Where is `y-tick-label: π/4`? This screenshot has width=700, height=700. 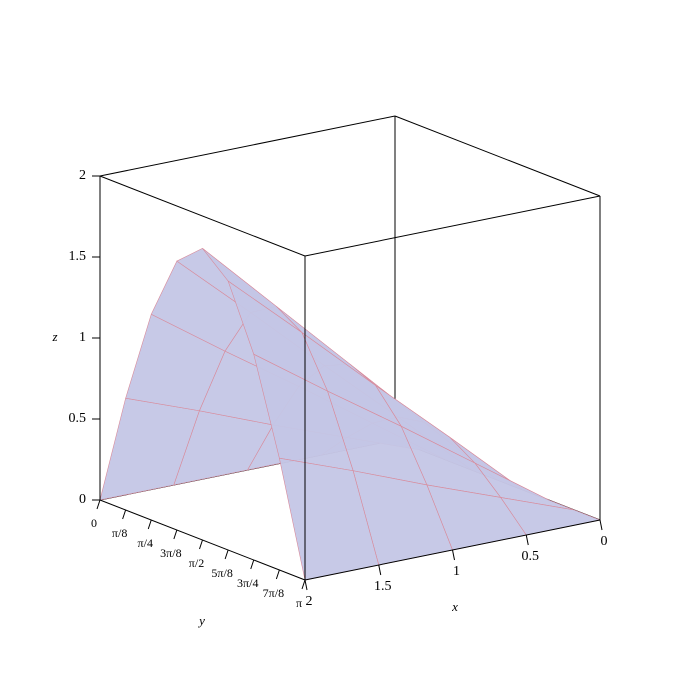
y-tick-label: π/4 is located at coordinates (145, 543).